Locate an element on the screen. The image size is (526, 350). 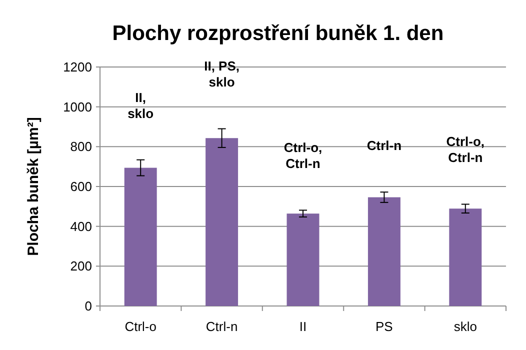
annotation: II, PS, sklo is located at coordinates (222, 74).